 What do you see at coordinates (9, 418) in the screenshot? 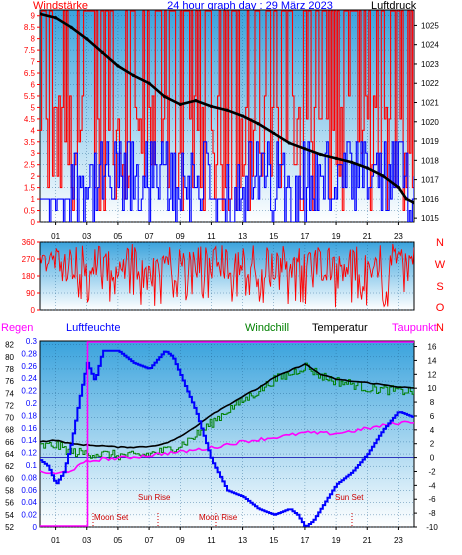
I see `humidity-tick-label: 70` at bounding box center [9, 418].